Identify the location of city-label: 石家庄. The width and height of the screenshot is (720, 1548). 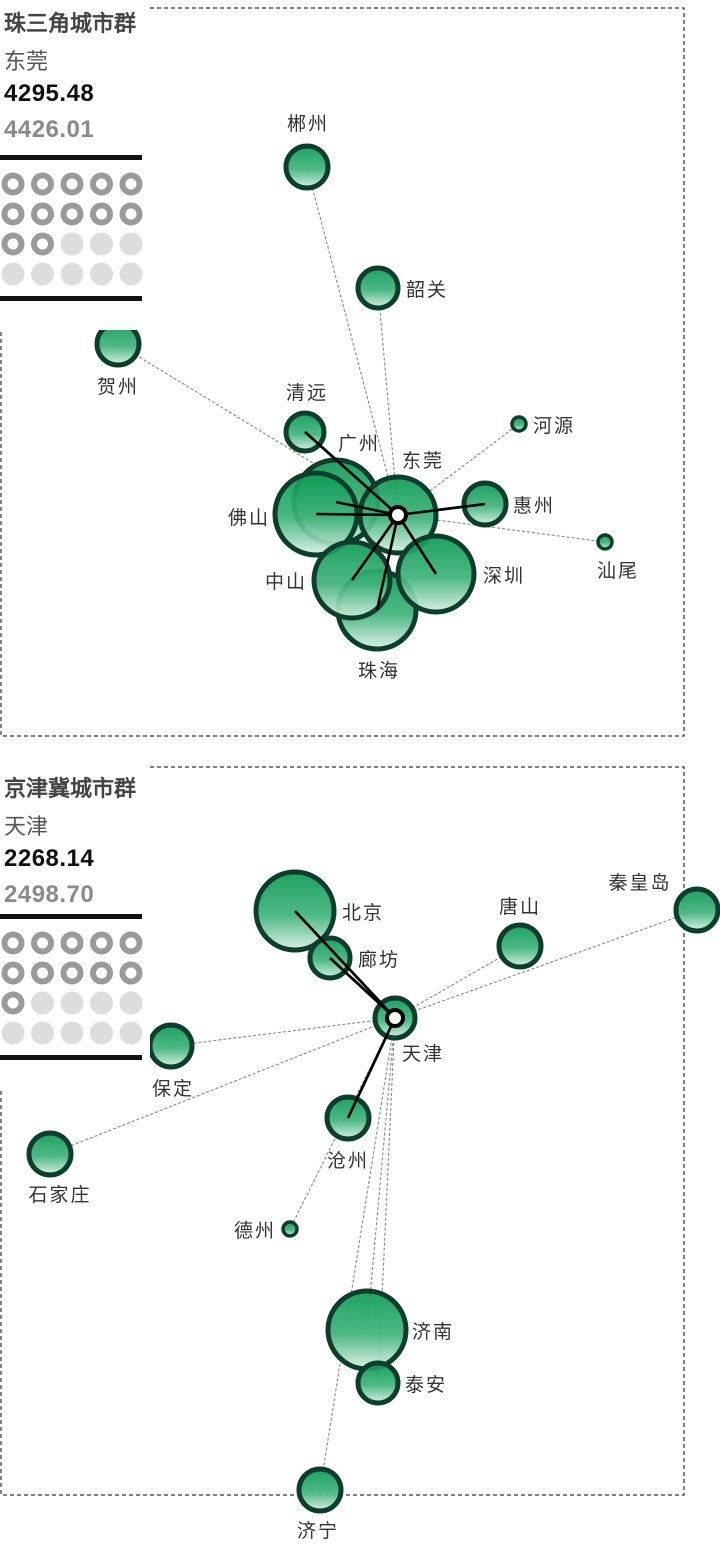
(59, 1195).